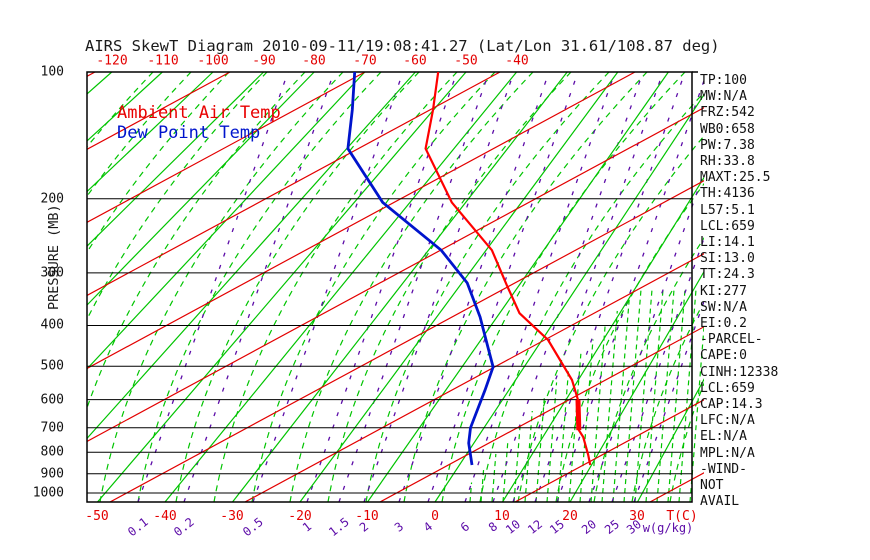  I want to click on top-temp-tick: -40, so click(517, 61).